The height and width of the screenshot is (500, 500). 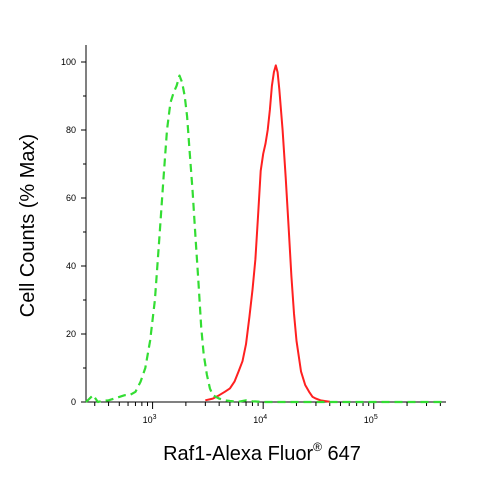 What do you see at coordinates (71, 130) in the screenshot?
I see `y-tick-label: 80` at bounding box center [71, 130].